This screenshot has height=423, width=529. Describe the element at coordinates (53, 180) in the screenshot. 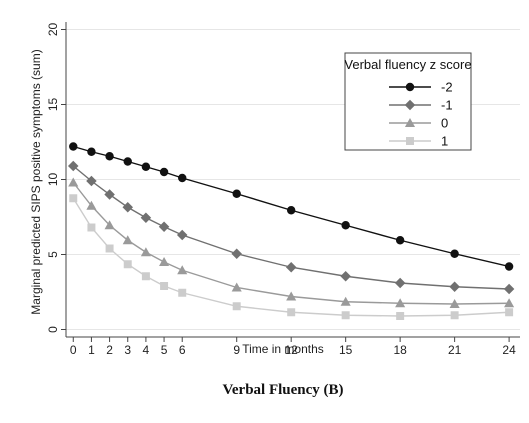

I see `y-tick-label-10: 10` at that location.